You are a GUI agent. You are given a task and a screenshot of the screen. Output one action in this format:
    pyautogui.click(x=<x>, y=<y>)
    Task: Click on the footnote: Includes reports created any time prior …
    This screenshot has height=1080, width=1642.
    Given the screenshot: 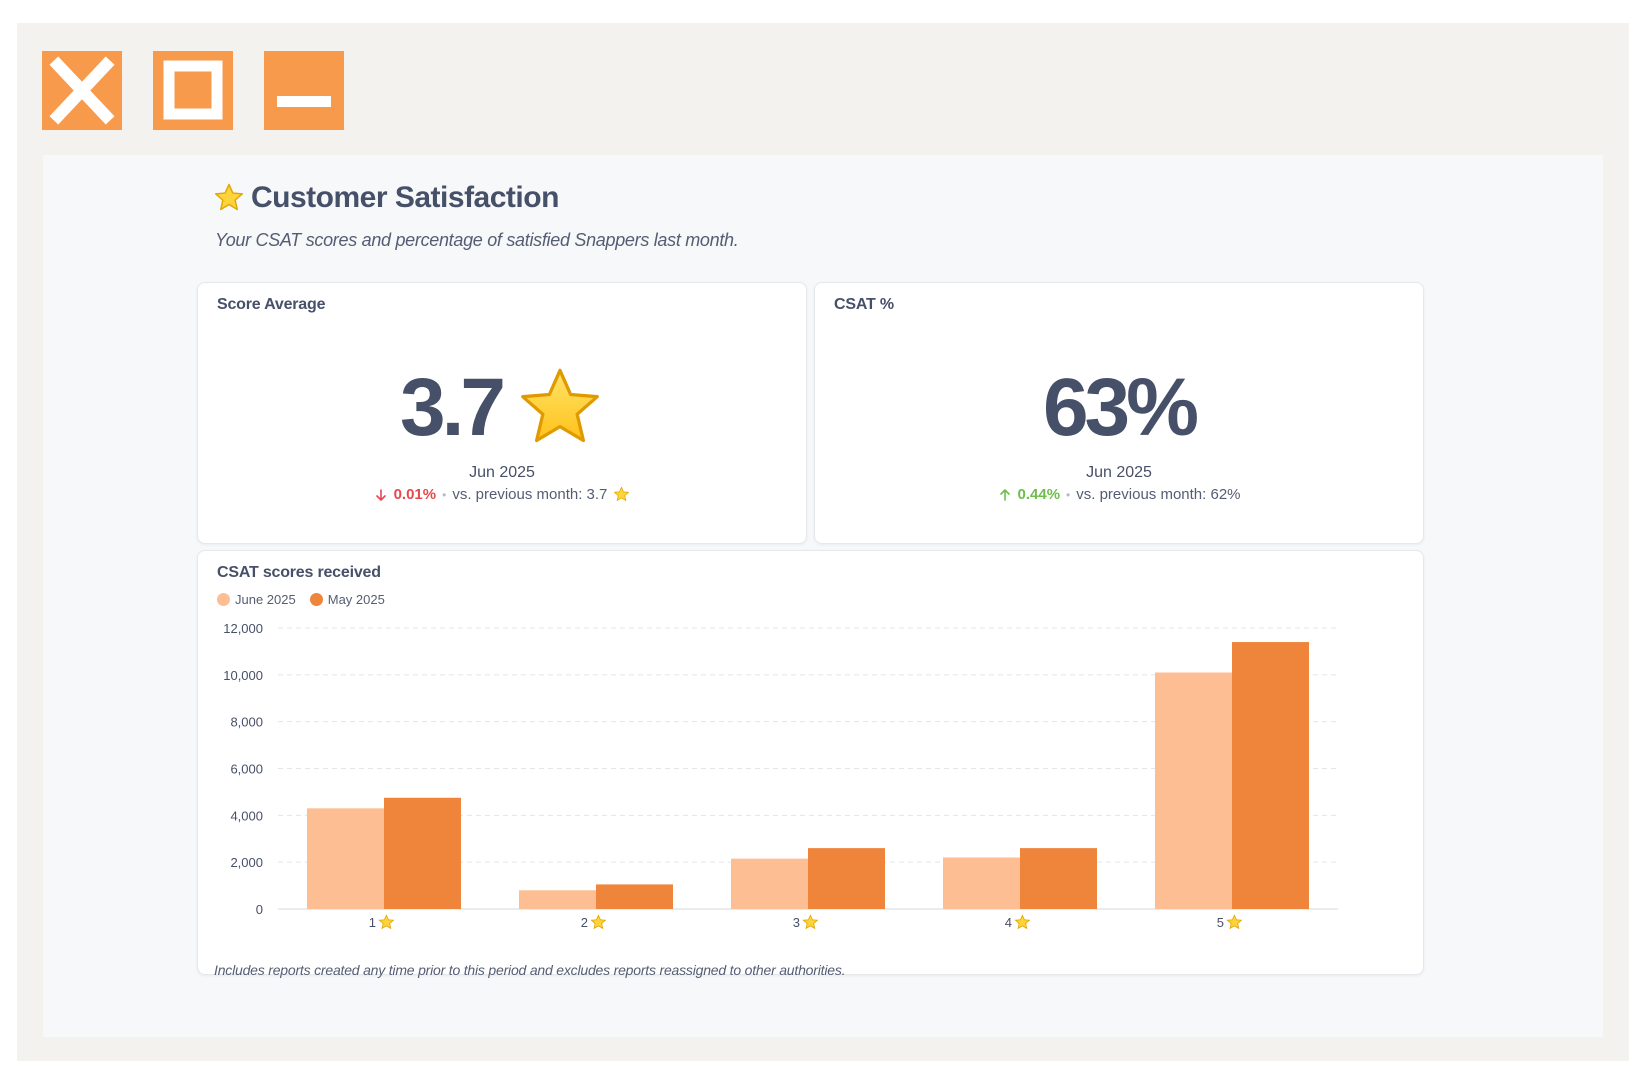 What is the action you would take?
    pyautogui.click(x=530, y=970)
    